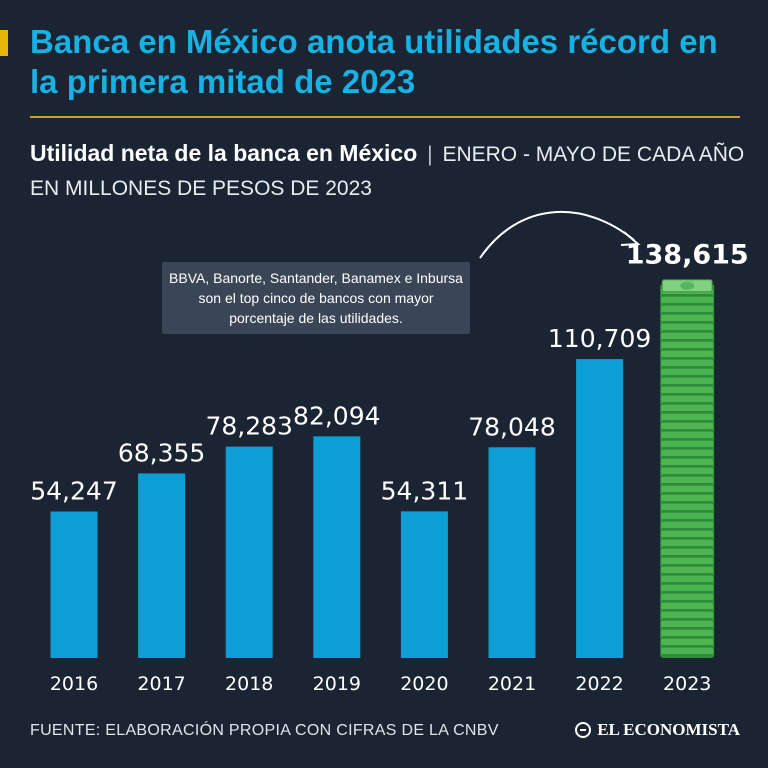 Image resolution: width=768 pixels, height=768 pixels. What do you see at coordinates (512, 552) in the screenshot?
I see `bar-2021` at bounding box center [512, 552].